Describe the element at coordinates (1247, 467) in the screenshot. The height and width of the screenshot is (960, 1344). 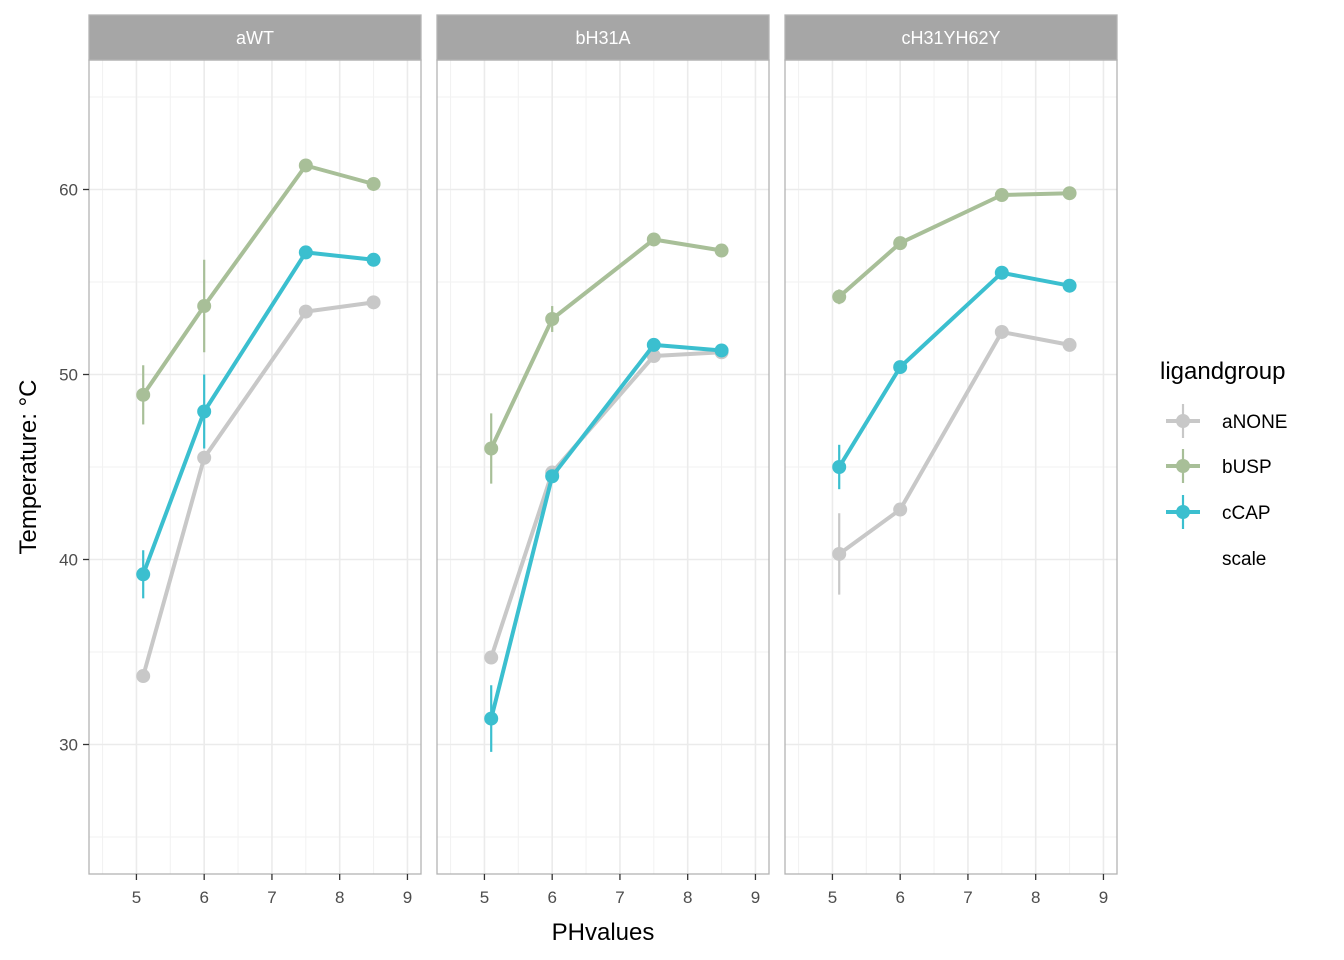
I see `legend-label: bUSP` at that location.